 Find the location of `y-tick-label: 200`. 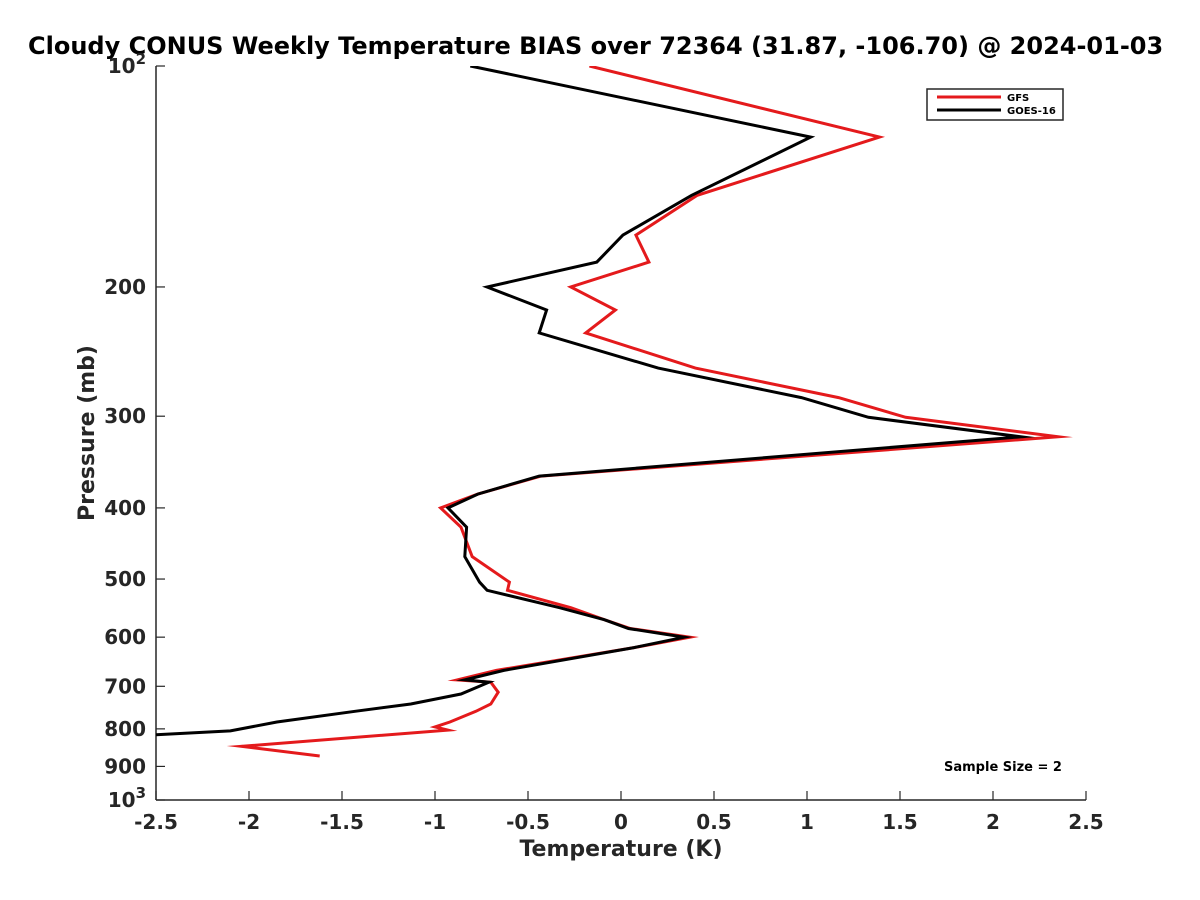

y-tick-label: 200 is located at coordinates (125, 287).